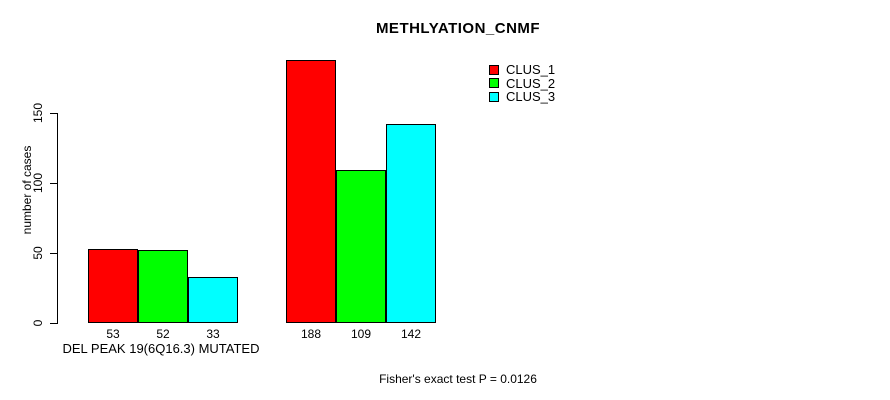 The height and width of the screenshot is (400, 890). Describe the element at coordinates (458, 28) in the screenshot. I see `chart-title: METHLYATION_CNMF` at that location.